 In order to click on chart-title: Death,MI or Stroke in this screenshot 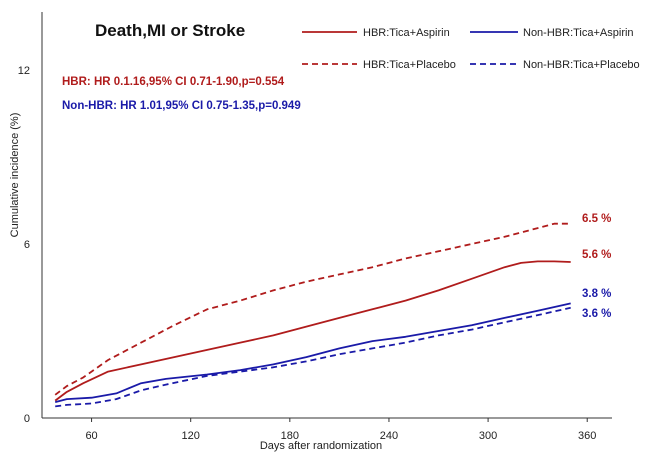, I will do `click(170, 30)`.